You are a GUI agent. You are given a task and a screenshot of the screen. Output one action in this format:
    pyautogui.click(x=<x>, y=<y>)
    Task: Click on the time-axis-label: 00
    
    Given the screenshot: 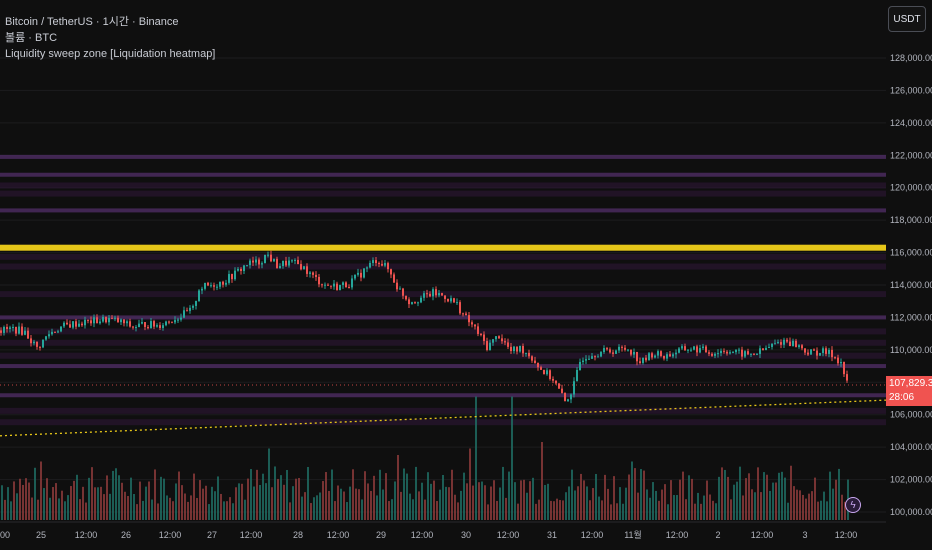 What is the action you would take?
    pyautogui.click(x=5, y=535)
    